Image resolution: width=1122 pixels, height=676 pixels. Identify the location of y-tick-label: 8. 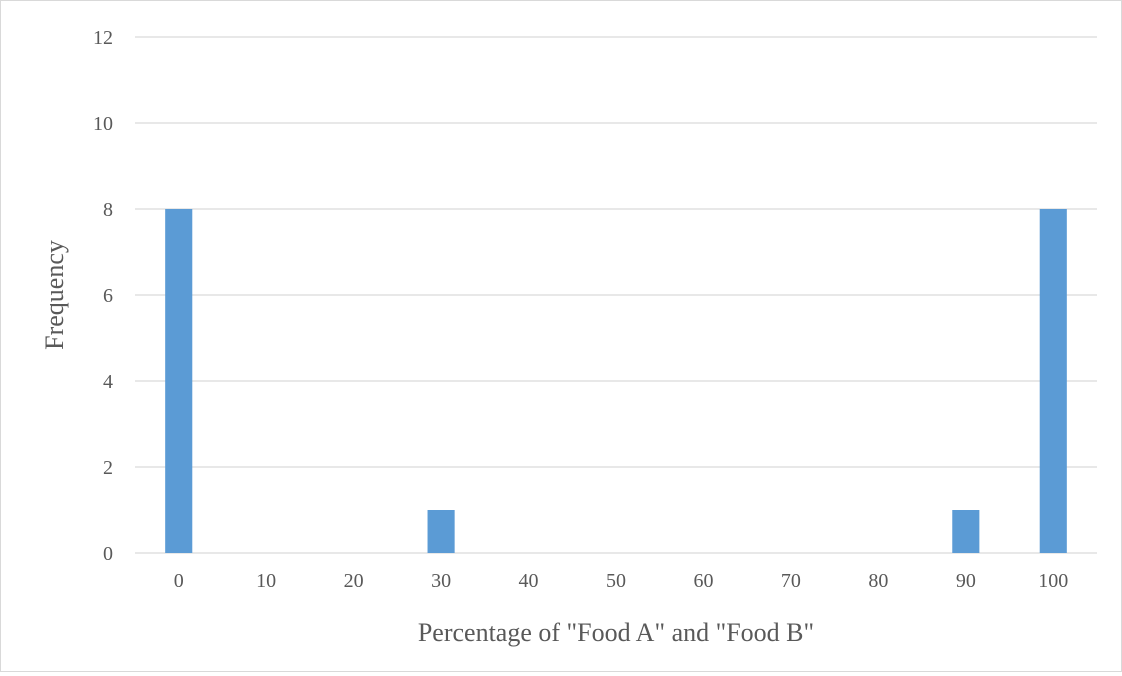
(108, 210).